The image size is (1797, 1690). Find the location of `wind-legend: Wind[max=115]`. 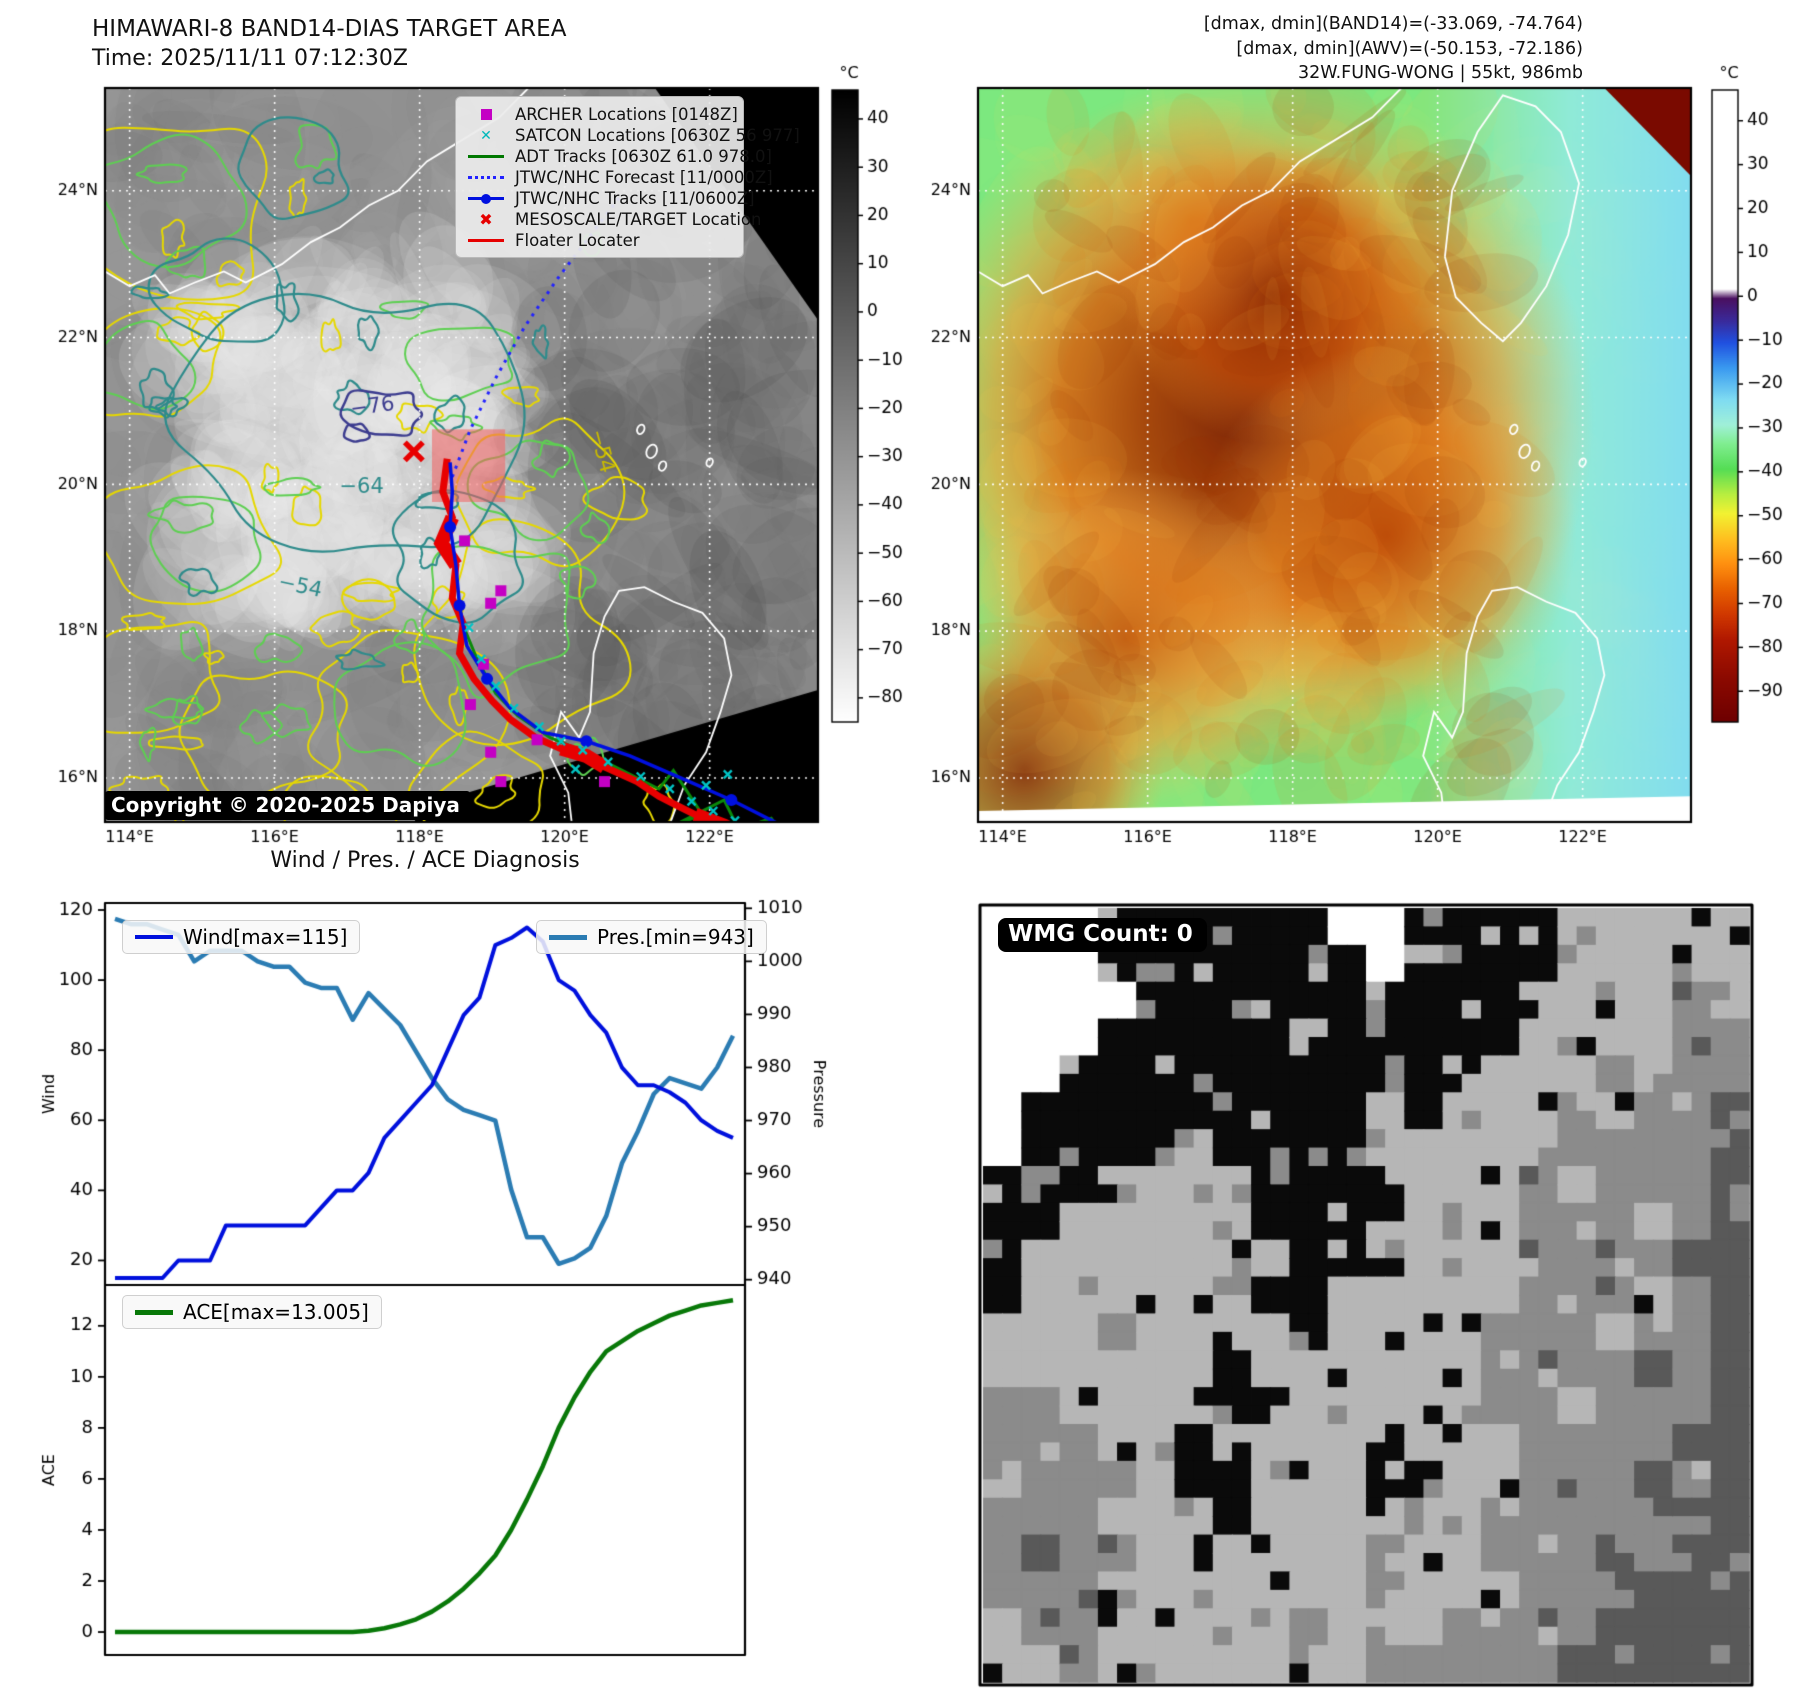

wind-legend: Wind[max=115] is located at coordinates (241, 937).